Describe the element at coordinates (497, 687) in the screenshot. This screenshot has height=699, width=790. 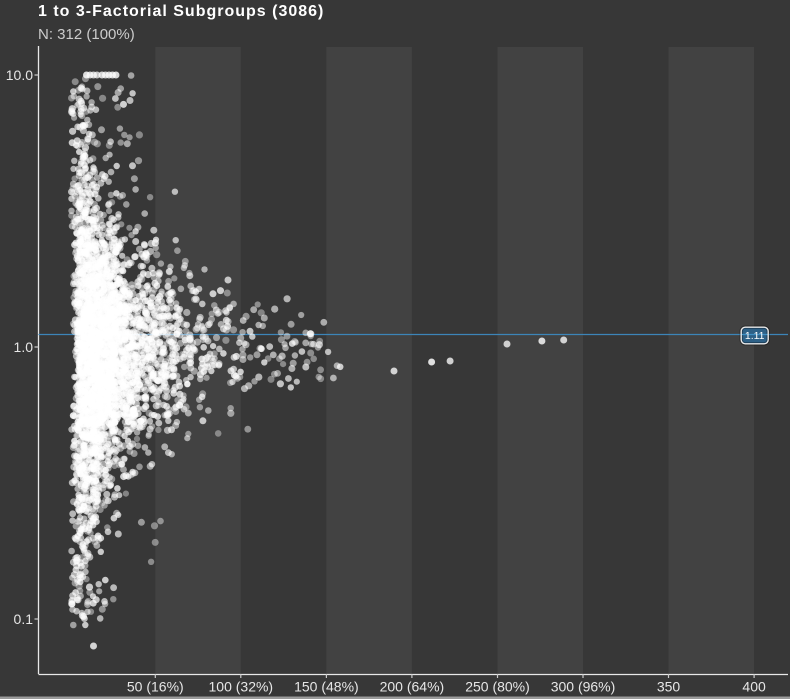
I see `svg-text: 250 (80%)` at that location.